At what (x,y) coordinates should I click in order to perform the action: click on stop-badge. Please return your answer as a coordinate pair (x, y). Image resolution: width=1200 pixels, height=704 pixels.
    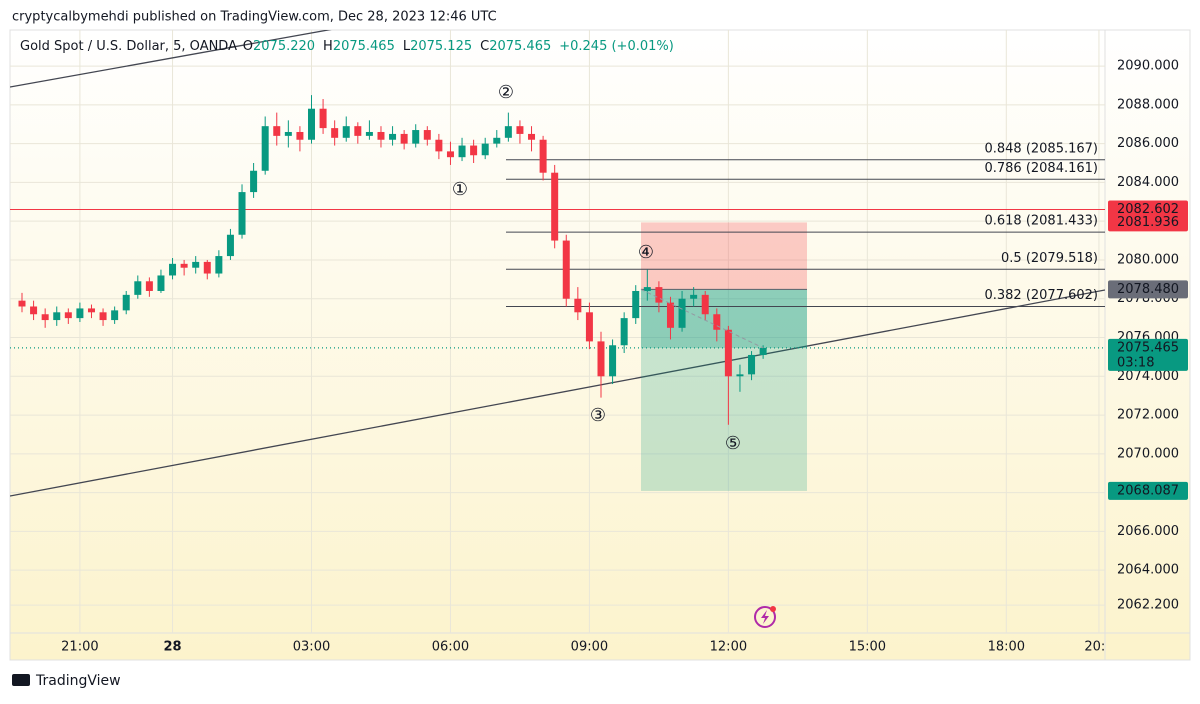
    Looking at the image, I should click on (1148, 222).